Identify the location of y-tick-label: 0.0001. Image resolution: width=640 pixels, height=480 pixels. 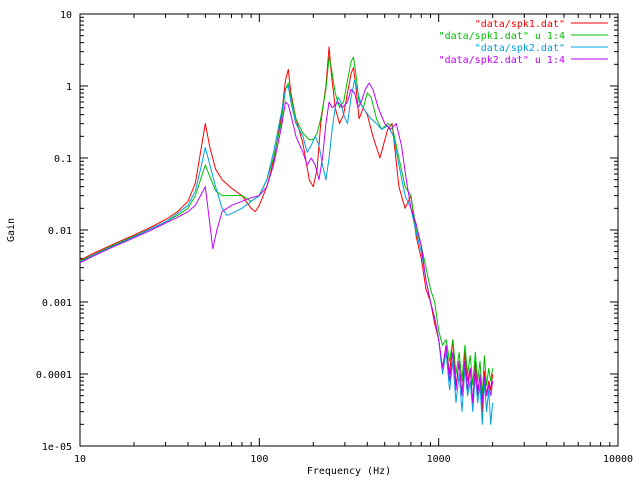
(54, 375).